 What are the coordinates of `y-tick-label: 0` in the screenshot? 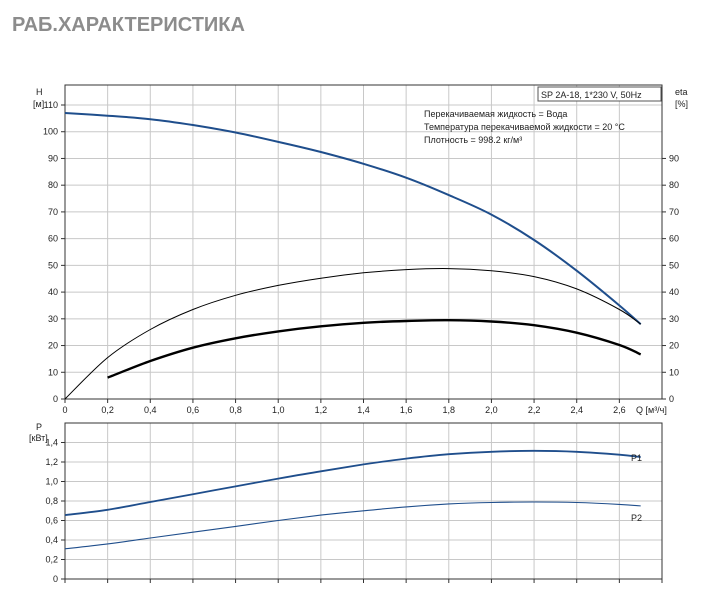 It's located at (55, 399).